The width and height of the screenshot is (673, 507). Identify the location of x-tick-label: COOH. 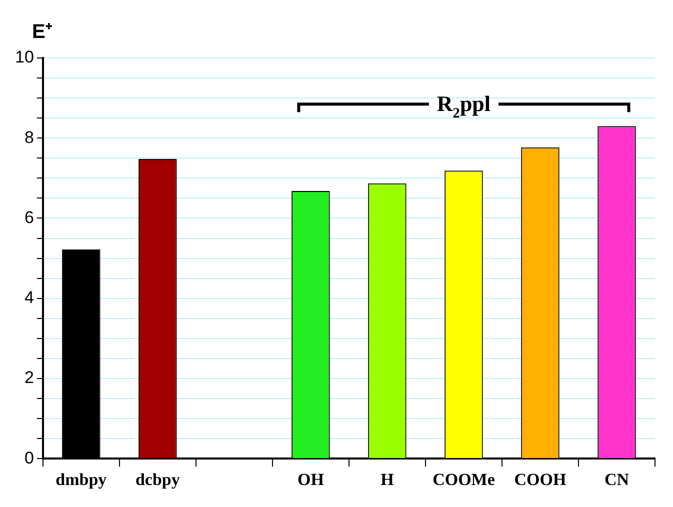
(540, 480).